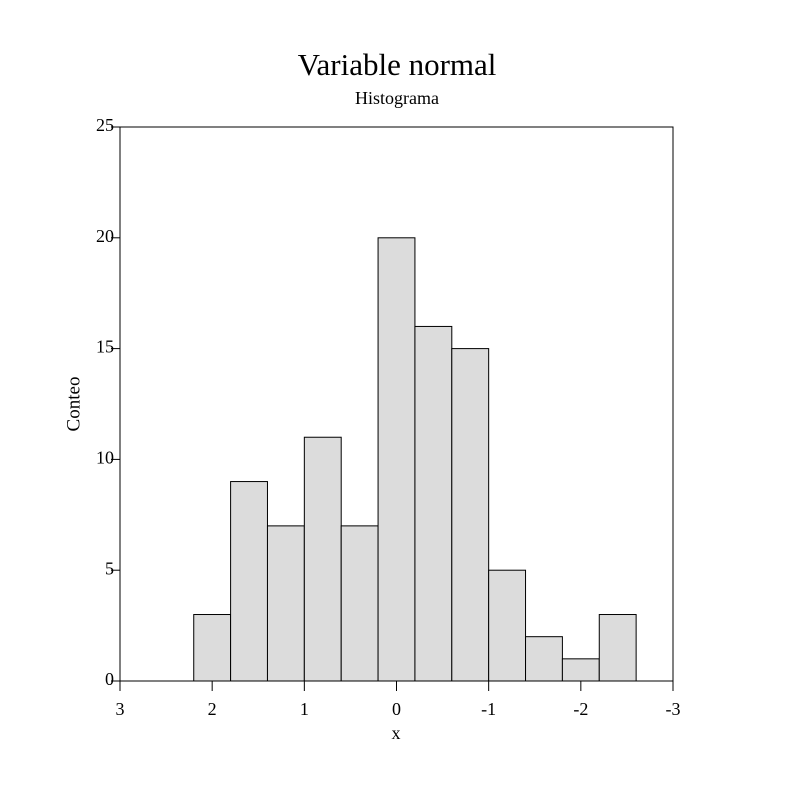  What do you see at coordinates (396, 733) in the screenshot?
I see `x-axis-label: x` at bounding box center [396, 733].